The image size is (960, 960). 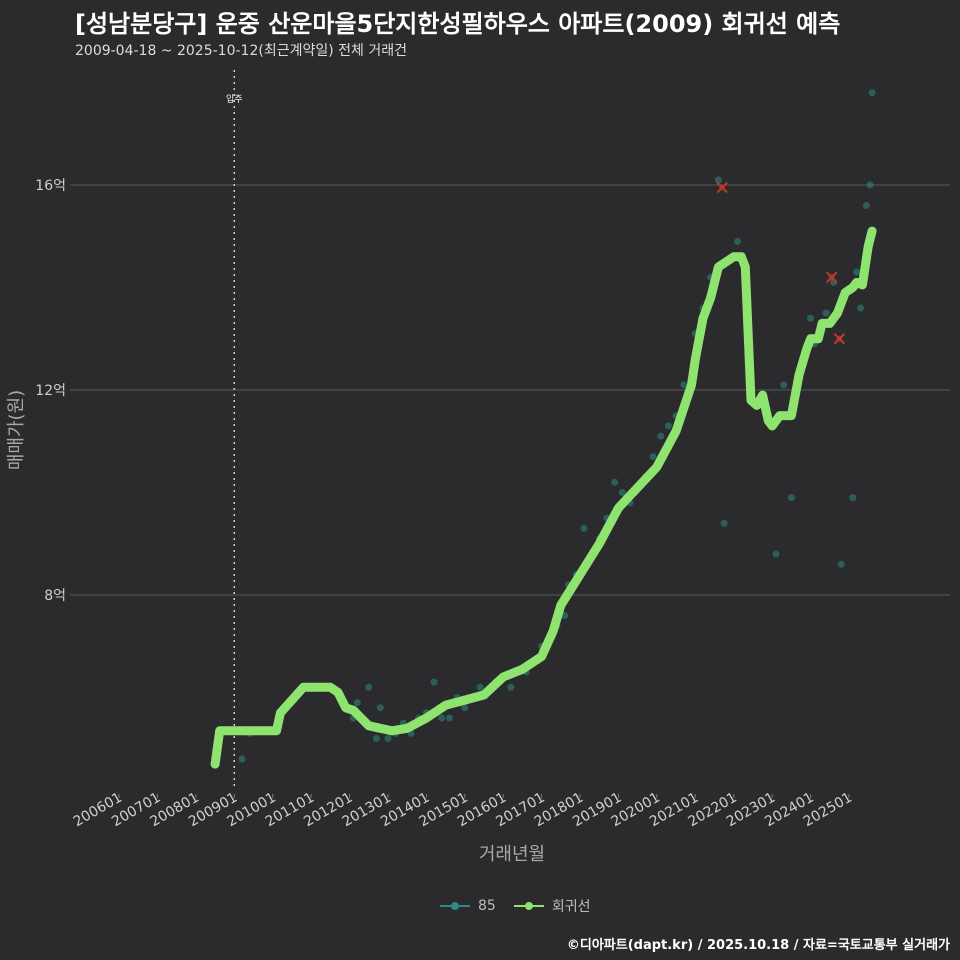 I want to click on annotation-layer: 입주, so click(x=234, y=430).